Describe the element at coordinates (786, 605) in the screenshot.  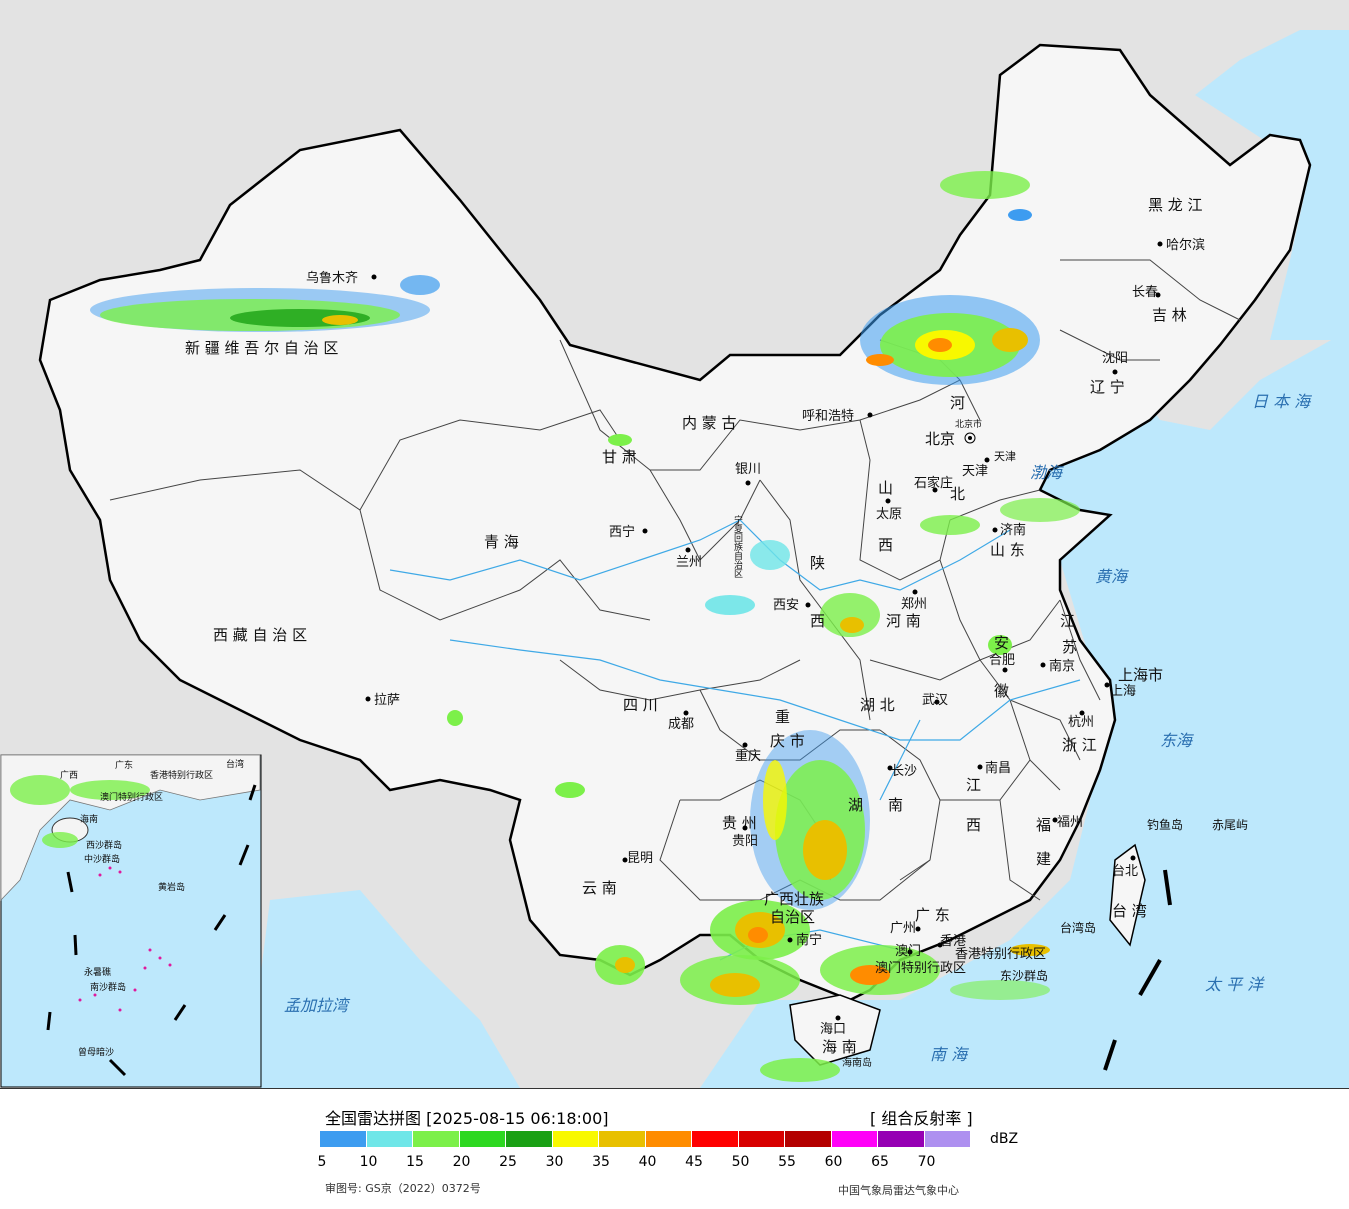
I see `city-xian: 西安` at that location.